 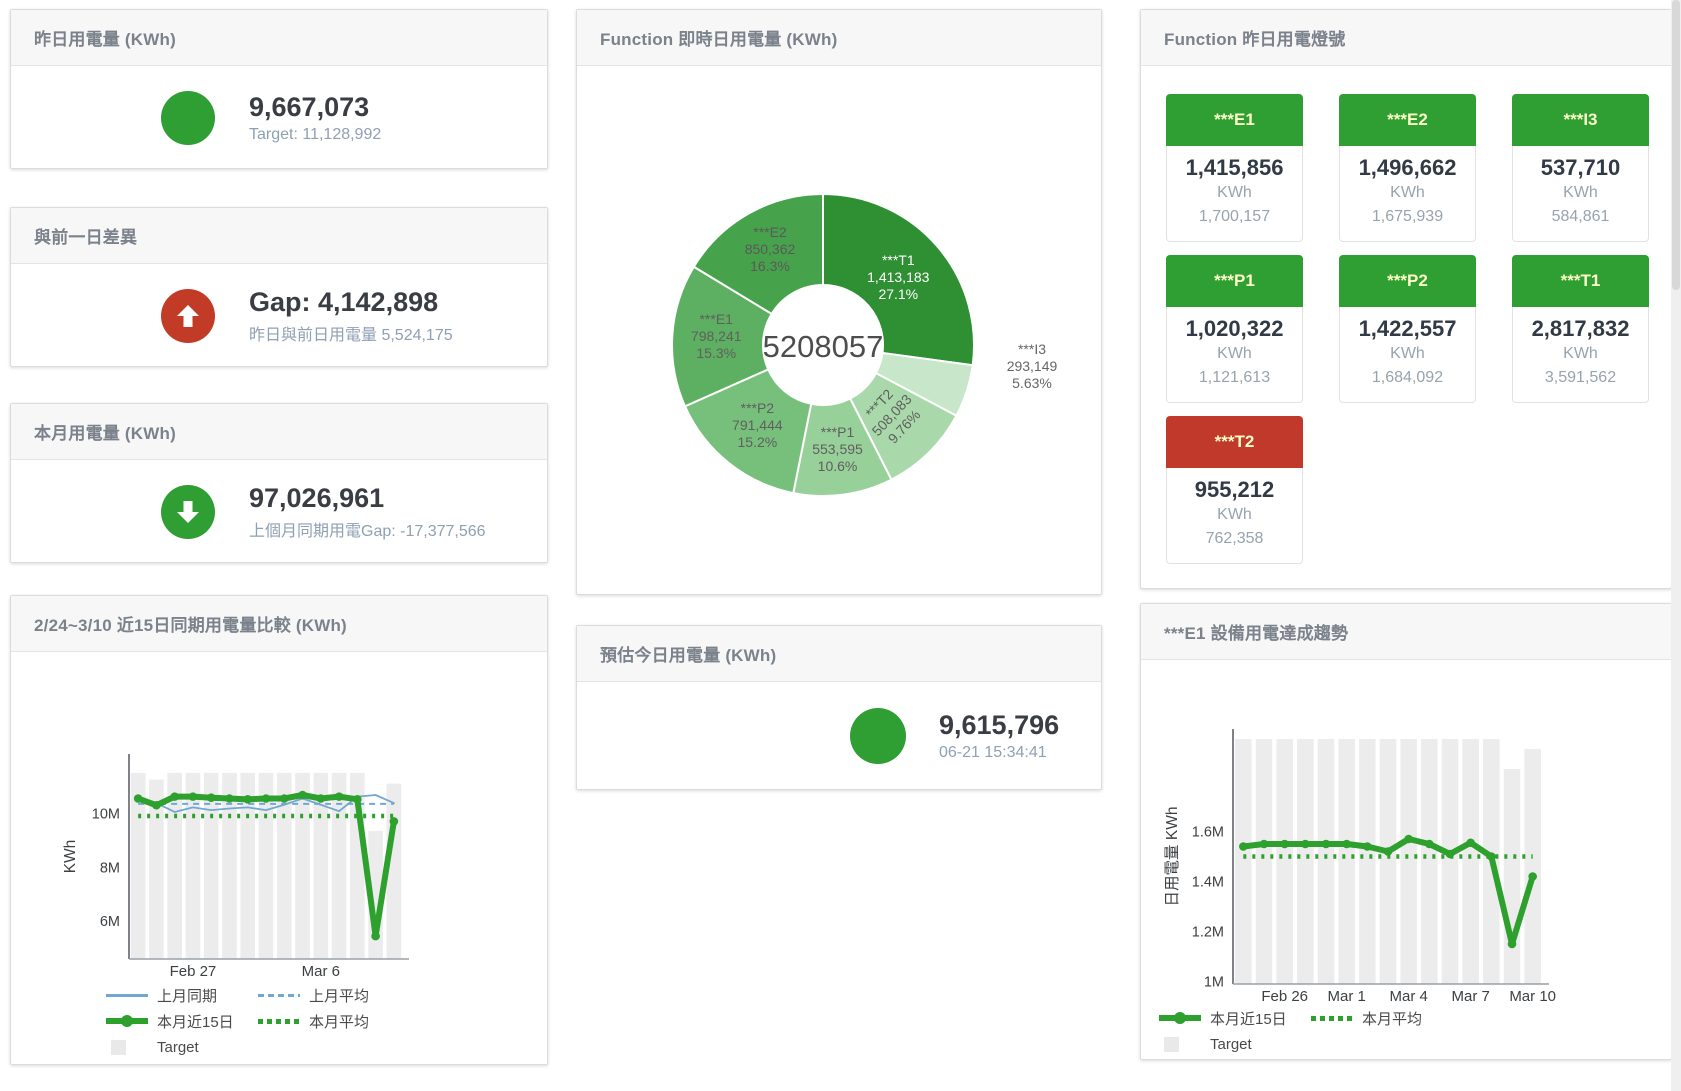 I want to click on donut-slice-e2, so click(x=758, y=254).